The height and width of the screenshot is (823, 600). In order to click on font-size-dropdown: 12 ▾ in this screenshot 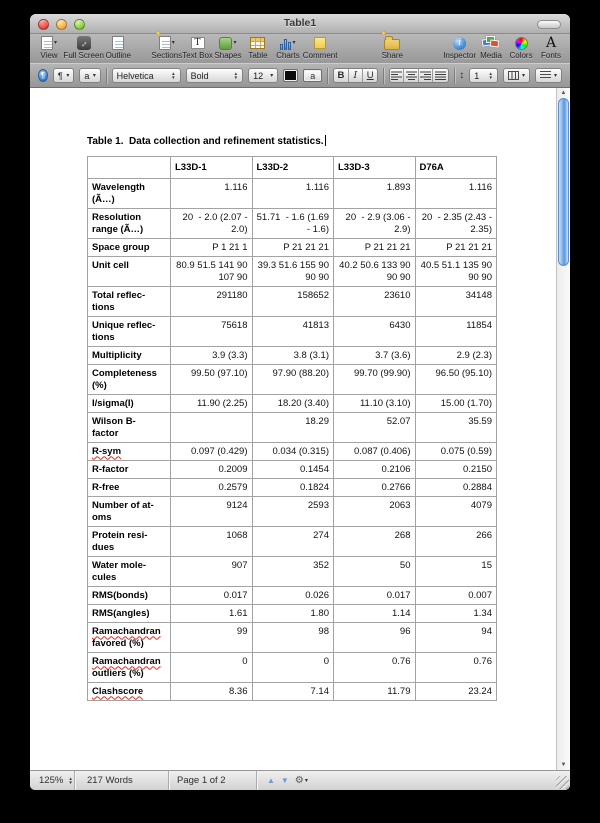, I will do `click(263, 75)`.